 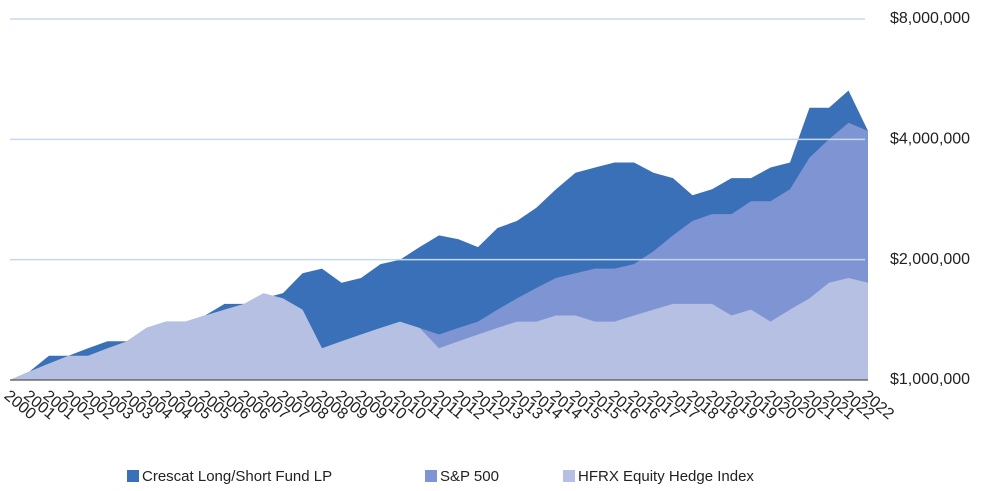 What do you see at coordinates (237, 476) in the screenshot?
I see `legend-label: Crescat Long/Short Fund LP` at bounding box center [237, 476].